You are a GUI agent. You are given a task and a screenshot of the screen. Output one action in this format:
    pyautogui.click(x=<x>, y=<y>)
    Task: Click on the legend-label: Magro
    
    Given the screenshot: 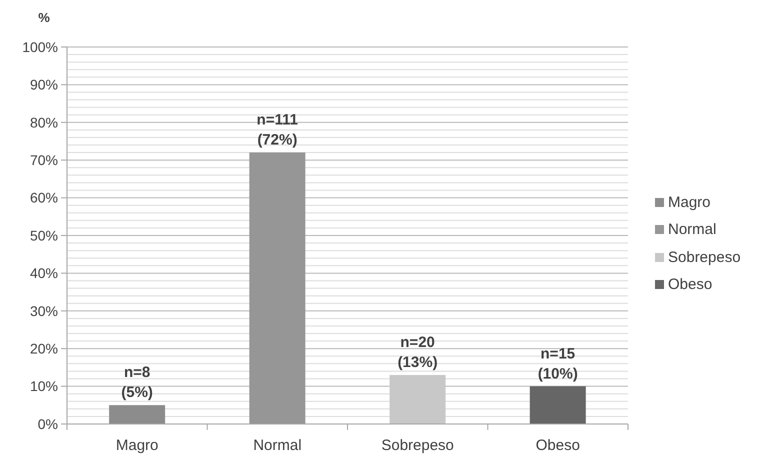 What is the action you would take?
    pyautogui.click(x=689, y=202)
    